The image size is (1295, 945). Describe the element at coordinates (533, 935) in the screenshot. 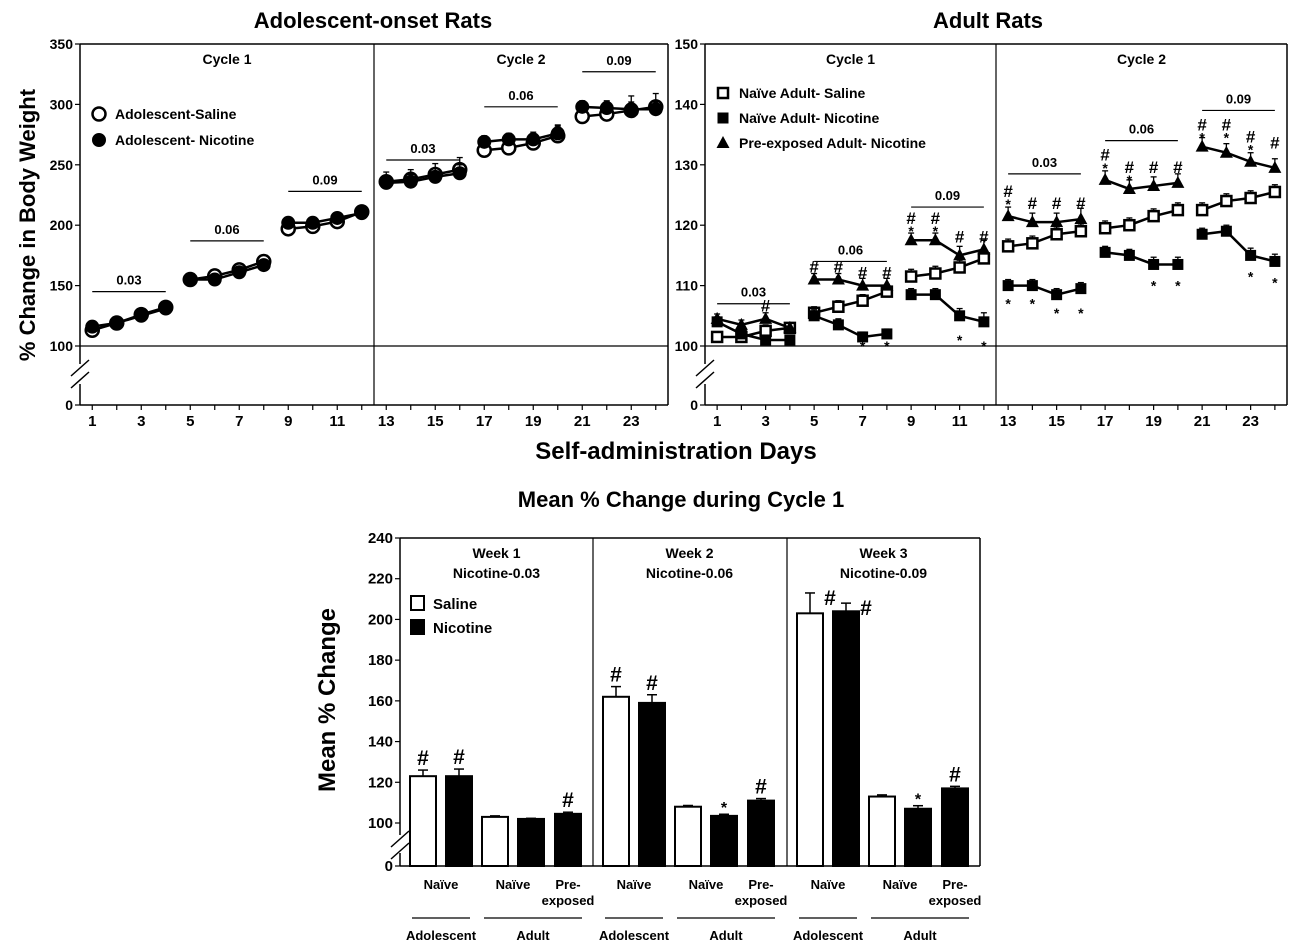

I see `age-label: Adult` at that location.